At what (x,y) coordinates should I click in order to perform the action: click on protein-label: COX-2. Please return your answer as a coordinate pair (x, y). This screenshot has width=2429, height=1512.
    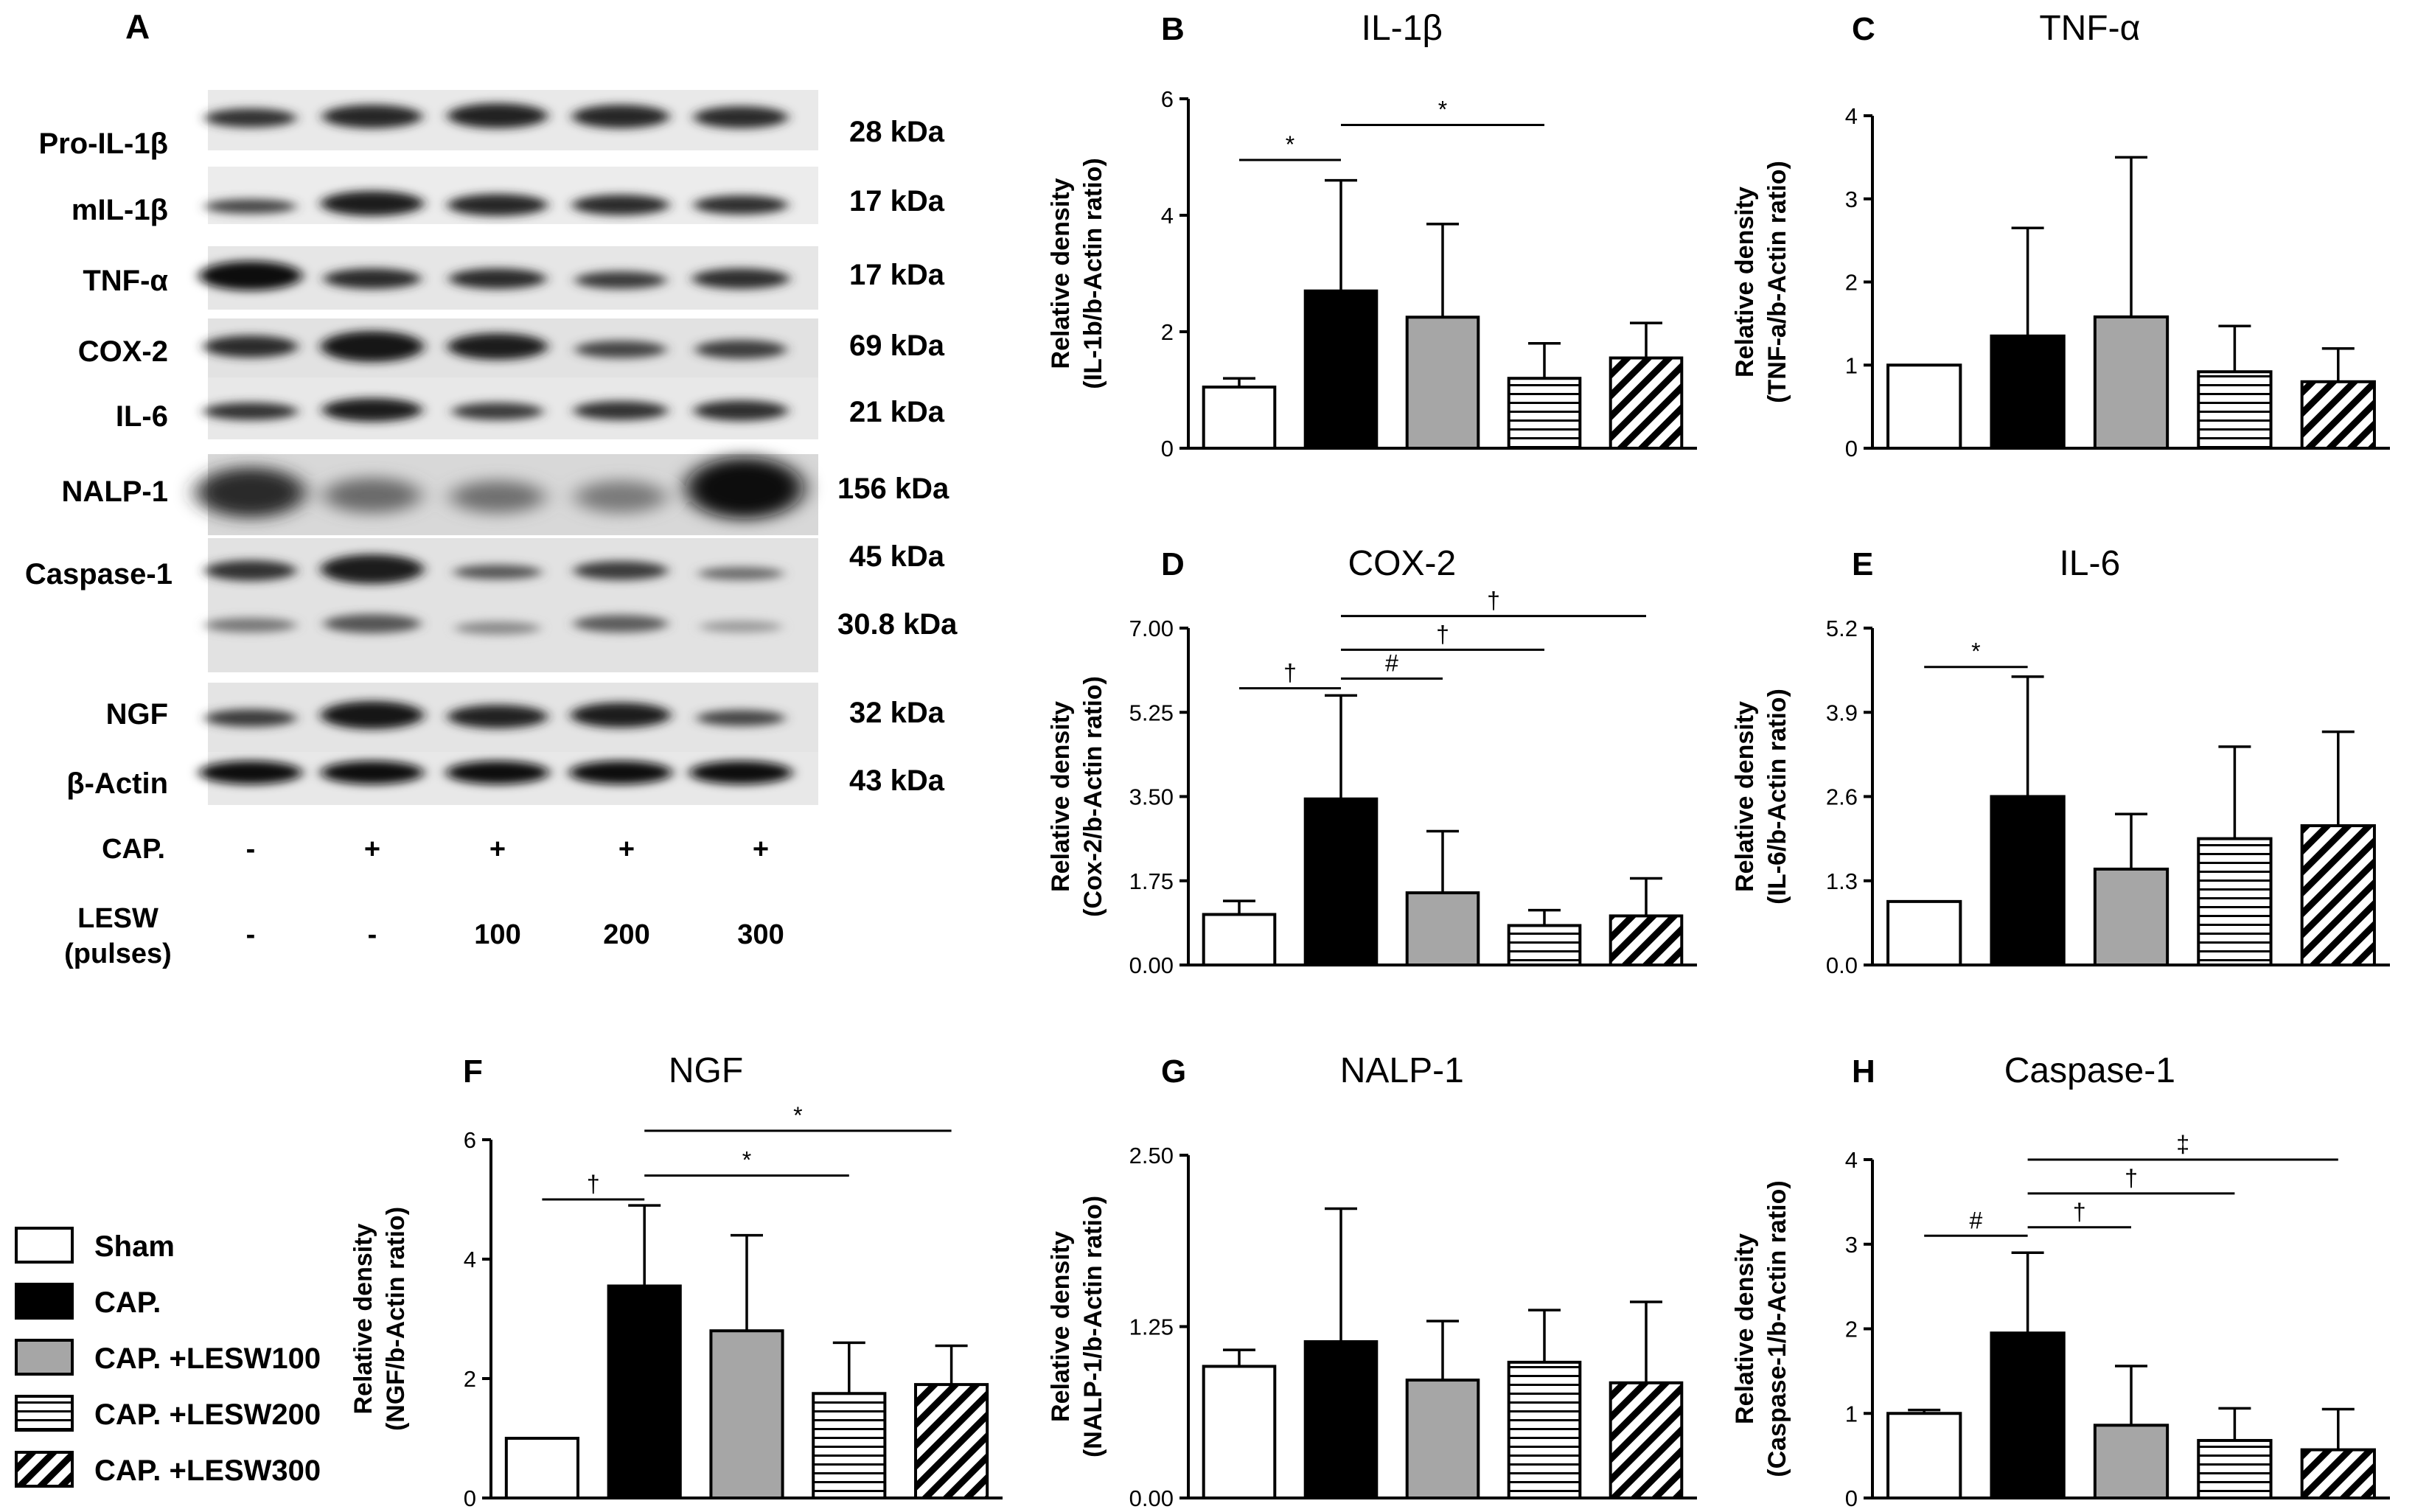
    Looking at the image, I should click on (123, 351).